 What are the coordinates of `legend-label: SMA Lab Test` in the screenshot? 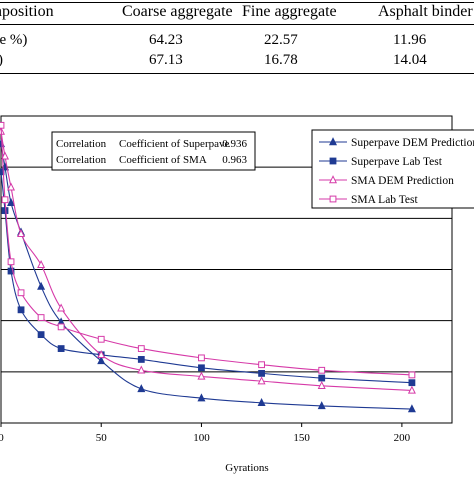 It's located at (385, 200).